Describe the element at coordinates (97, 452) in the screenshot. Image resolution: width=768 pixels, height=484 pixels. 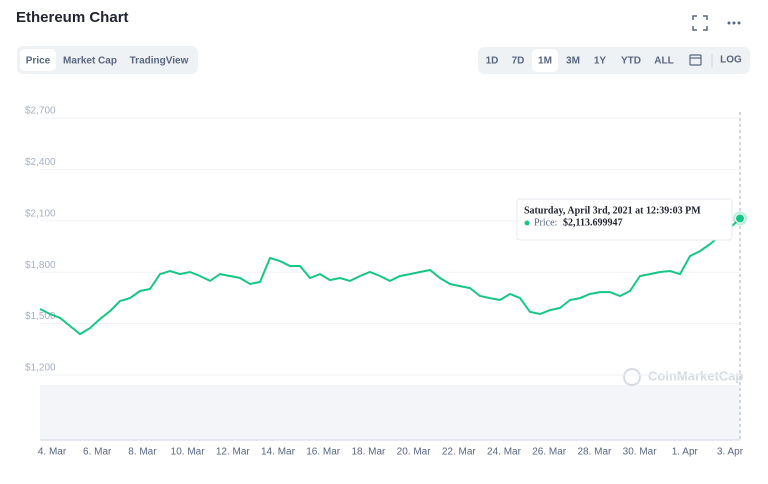
I see `x-tick-label: 6. Mar` at that location.